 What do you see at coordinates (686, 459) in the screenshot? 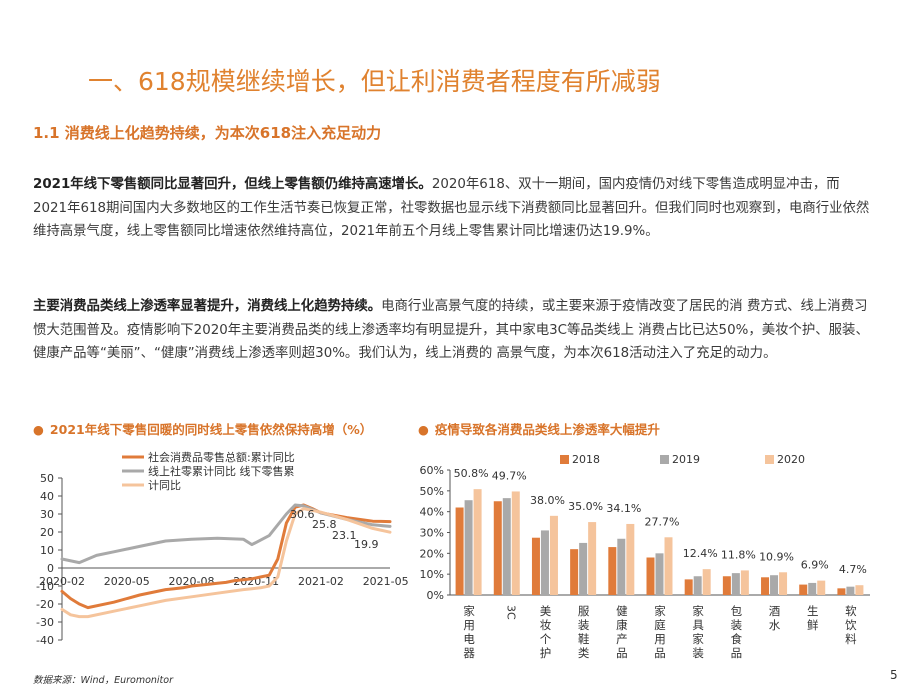
I see `legend-label: 2019` at bounding box center [686, 459].